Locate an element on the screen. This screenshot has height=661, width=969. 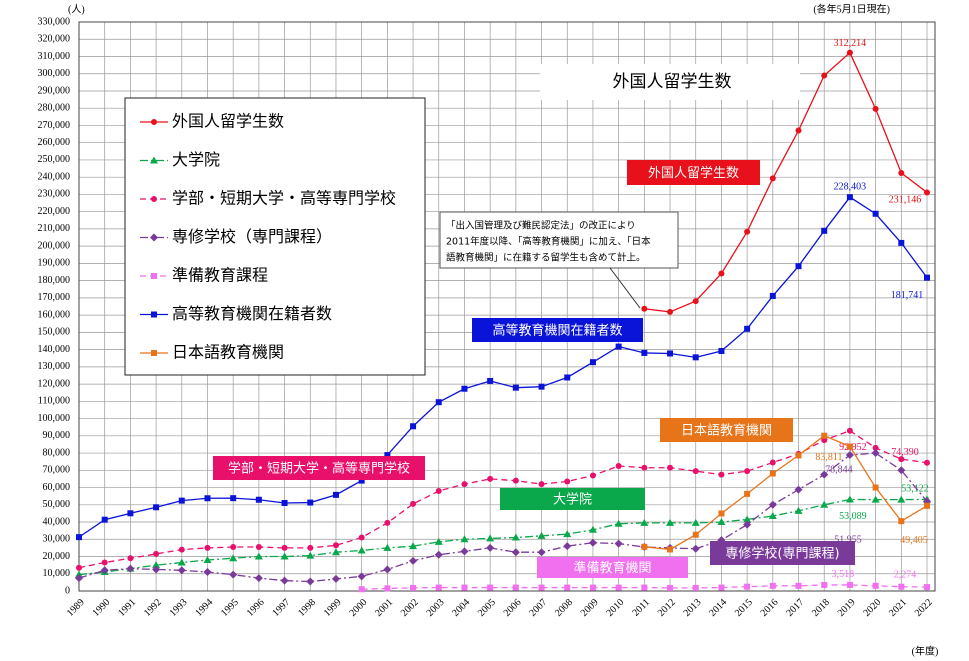
y-tick-label: 180,000 is located at coordinates (54, 280).